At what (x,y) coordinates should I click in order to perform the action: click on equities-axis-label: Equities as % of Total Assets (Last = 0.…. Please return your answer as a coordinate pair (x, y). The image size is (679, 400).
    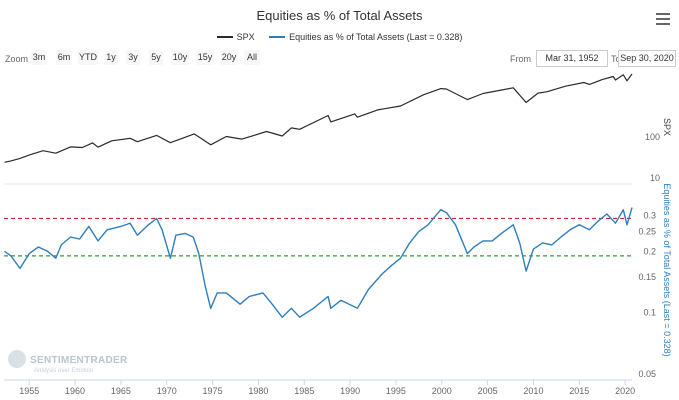
    Looking at the image, I should click on (667, 269).